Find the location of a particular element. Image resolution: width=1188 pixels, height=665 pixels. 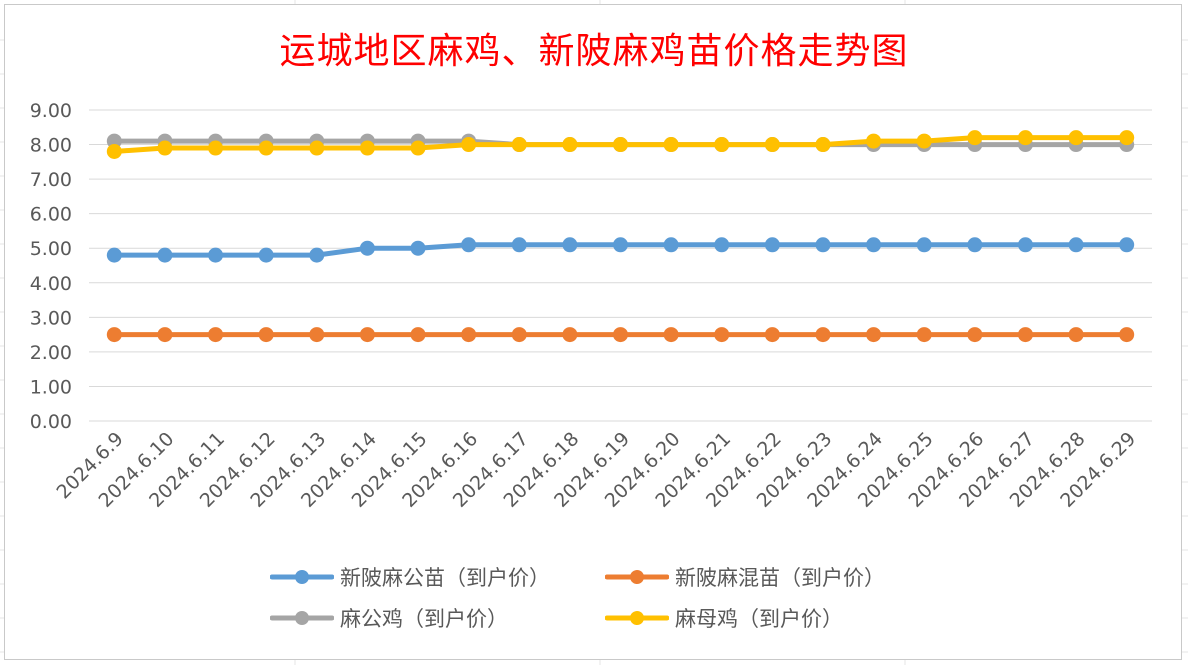

legend-item-series-4: 麻母鸡（到户价） is located at coordinates (724, 618).